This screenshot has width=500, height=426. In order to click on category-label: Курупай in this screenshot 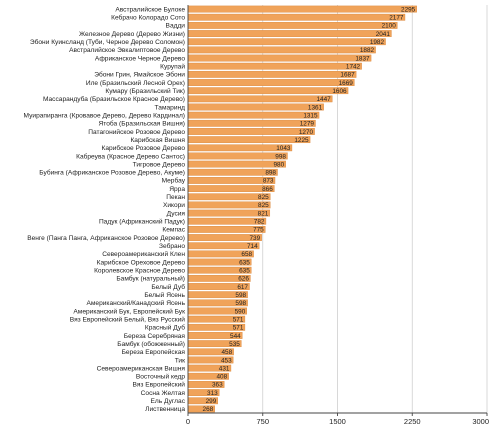, I will do `click(172, 67)`.